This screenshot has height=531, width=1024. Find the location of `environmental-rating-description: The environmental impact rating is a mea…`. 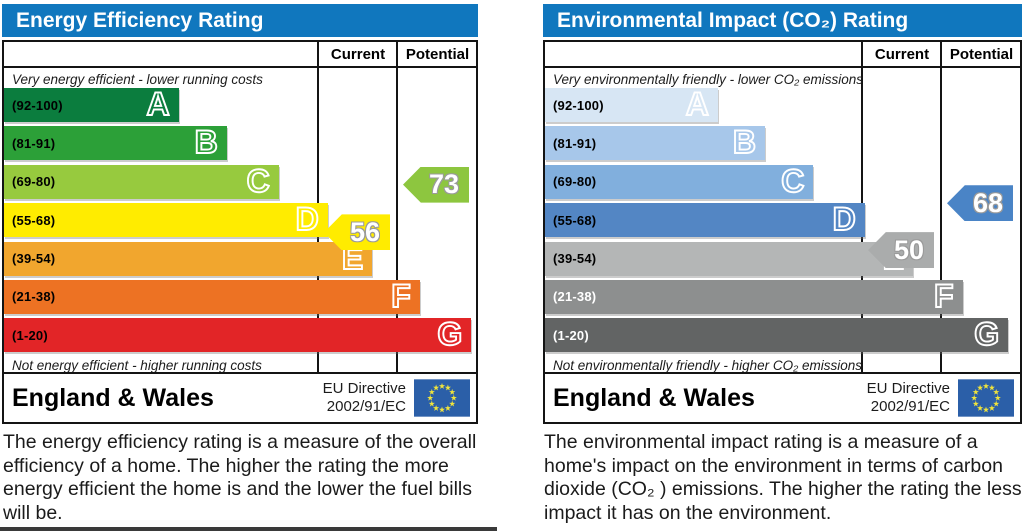

environmental-rating-description: The environmental impact rating is a mea… is located at coordinates (783, 477).